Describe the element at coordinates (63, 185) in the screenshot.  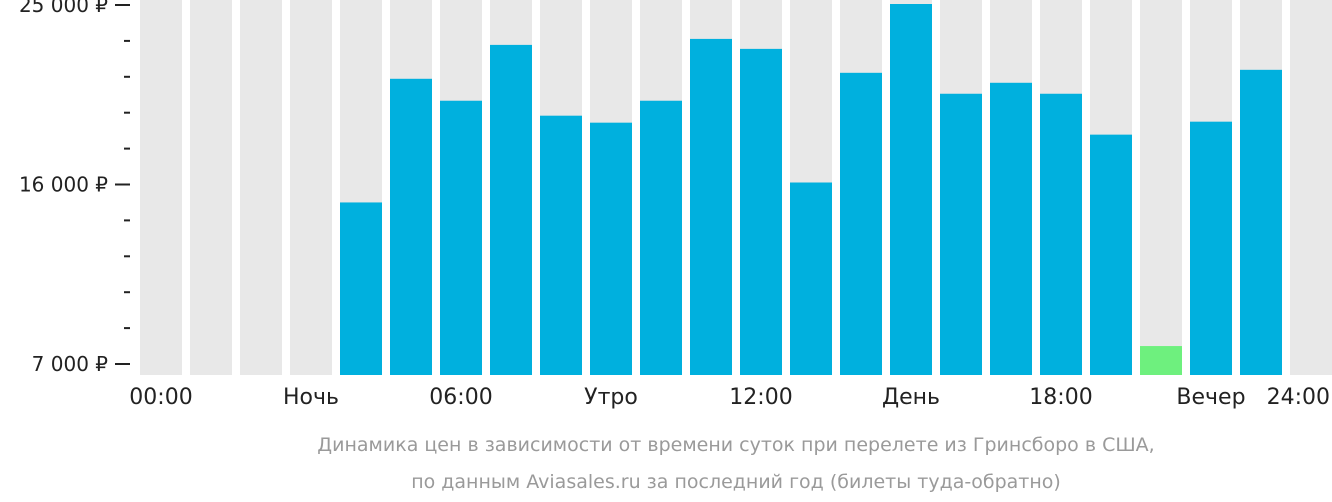
I see `y-tick-label: 16 000 ₽` at that location.